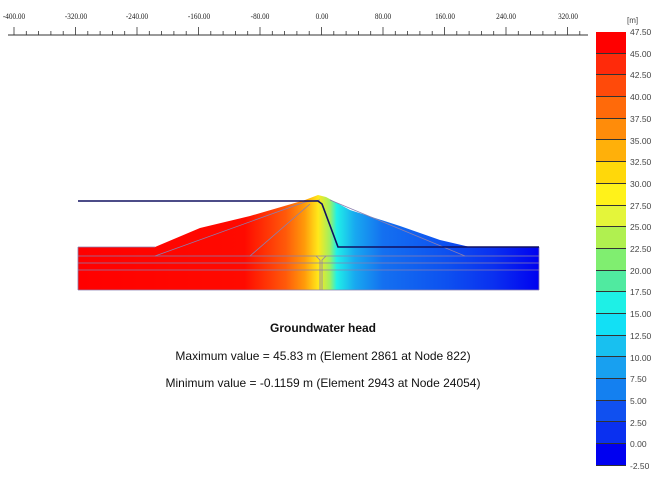  What do you see at coordinates (641, 75) in the screenshot?
I see `legend-label: 42.50` at bounding box center [641, 75].